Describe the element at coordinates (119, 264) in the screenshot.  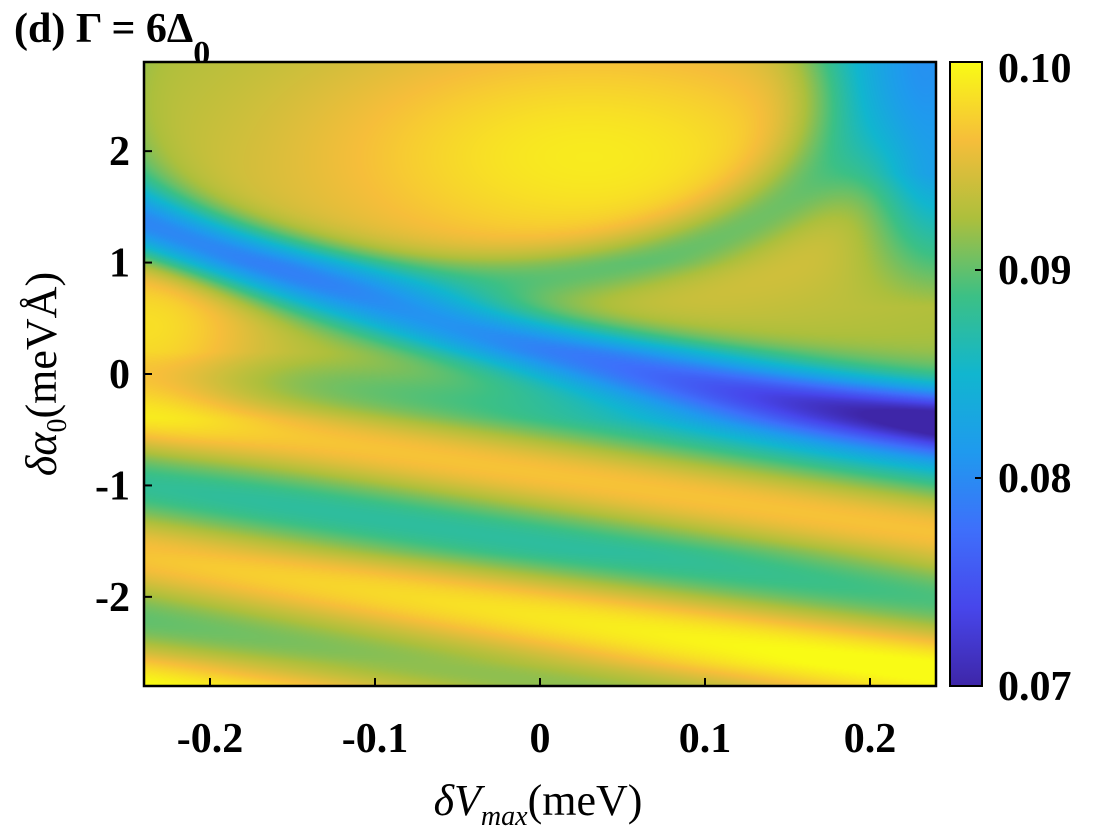
I see `y-tick-label: 1` at that location.